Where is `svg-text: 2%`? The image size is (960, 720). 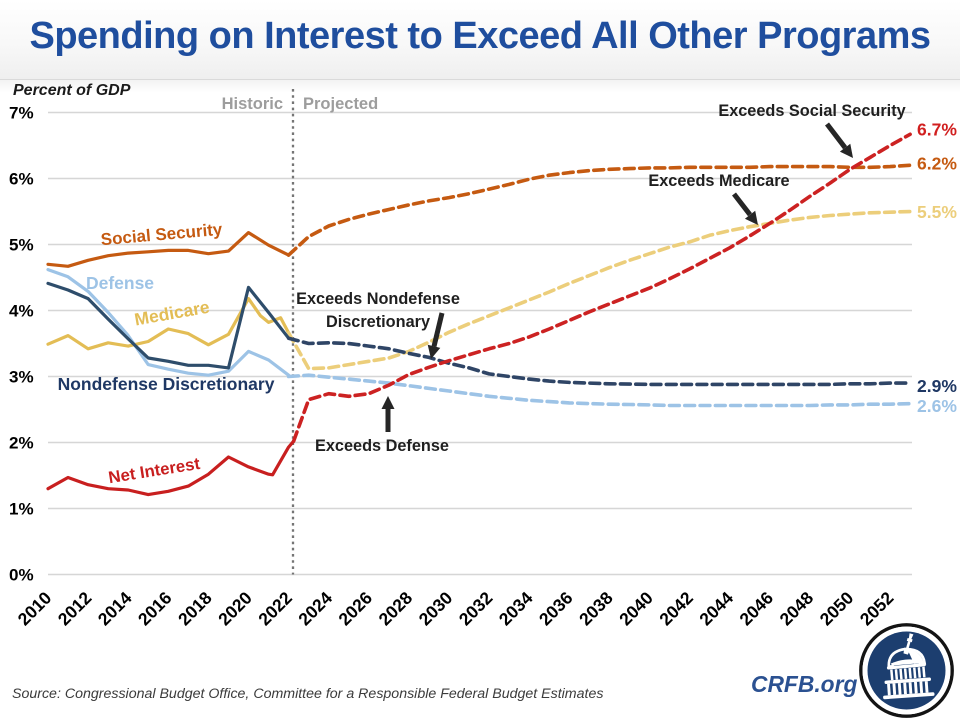
svg-text: 2% is located at coordinates (21, 443).